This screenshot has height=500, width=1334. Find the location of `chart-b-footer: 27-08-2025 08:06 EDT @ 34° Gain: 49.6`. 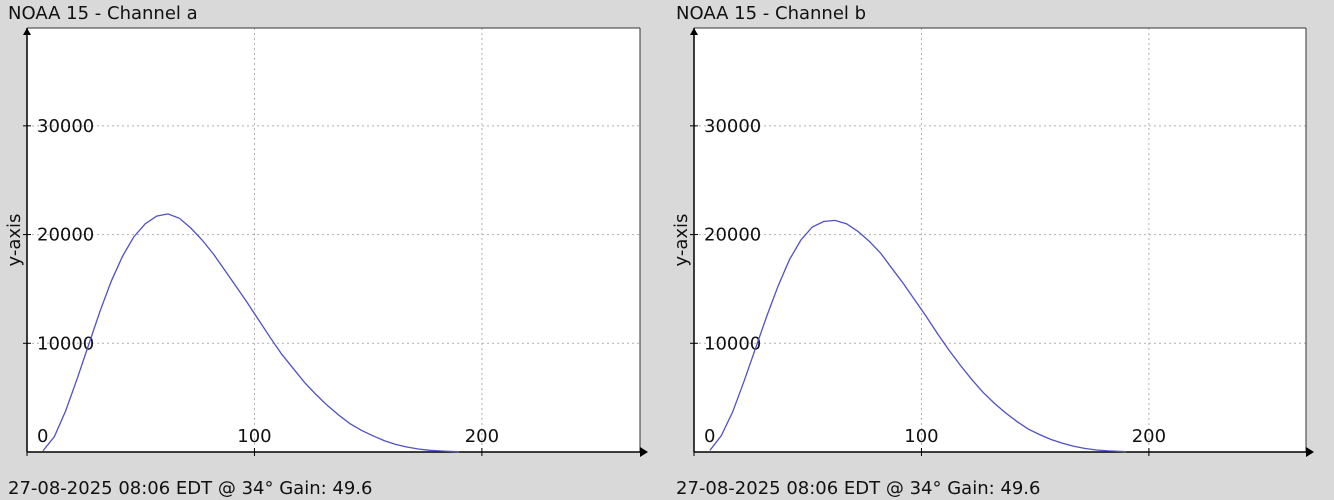

chart-b-footer: 27-08-2025 08:06 EDT @ 34° Gain: 49.6 is located at coordinates (858, 488).